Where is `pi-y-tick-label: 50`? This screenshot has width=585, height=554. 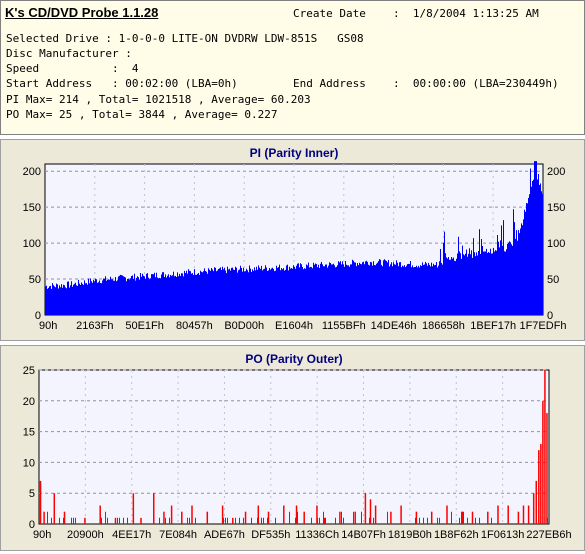 pi-y-tick-label: 50 is located at coordinates (35, 280).